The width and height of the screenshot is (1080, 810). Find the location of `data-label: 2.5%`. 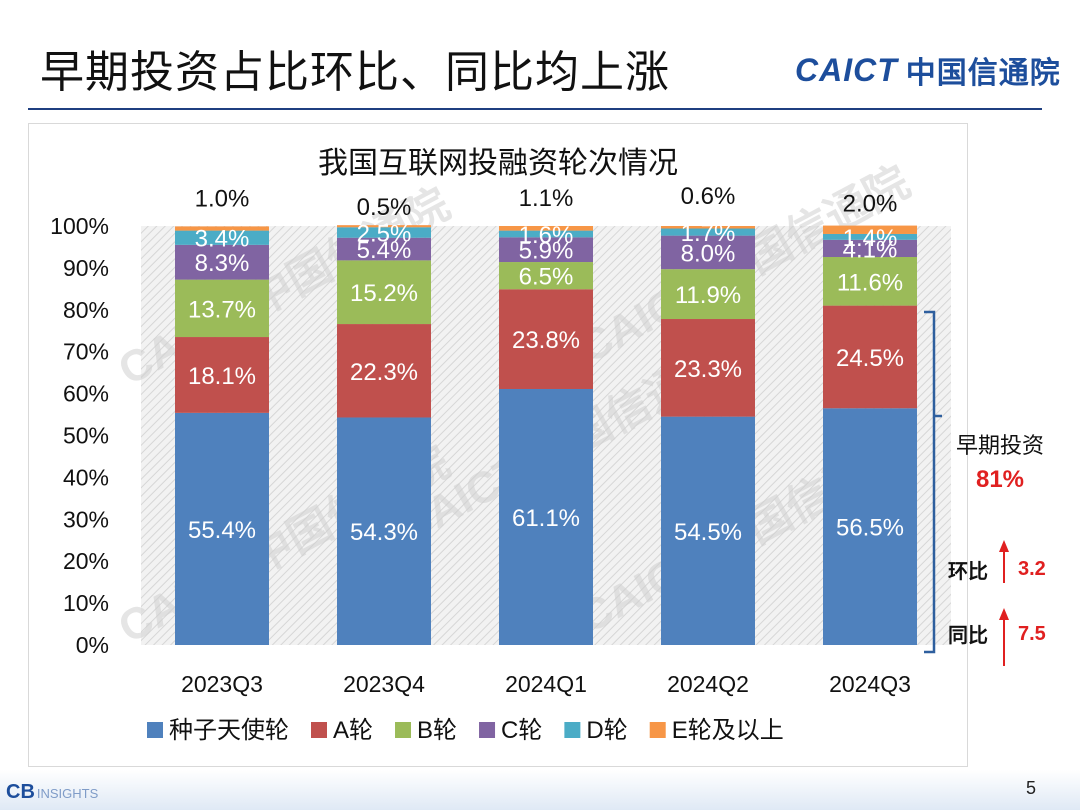

data-label: 2.5% is located at coordinates (384, 233).